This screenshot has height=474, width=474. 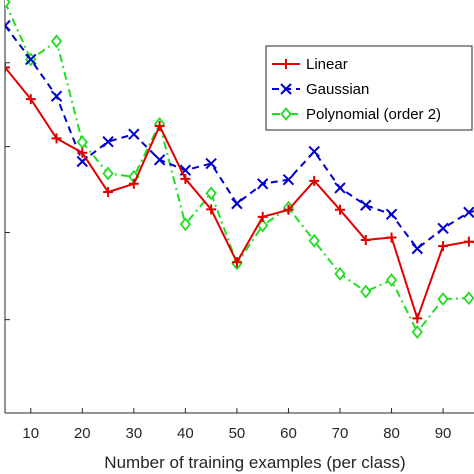 I want to click on x-tick-labels: 10 20 30 40 50 60 70 80 90, so click(x=236, y=433).